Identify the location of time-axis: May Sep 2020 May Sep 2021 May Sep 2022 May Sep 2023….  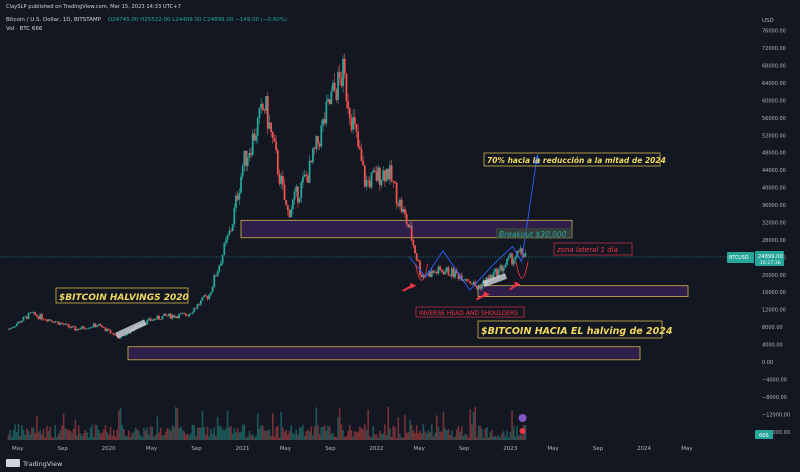
(352, 449).